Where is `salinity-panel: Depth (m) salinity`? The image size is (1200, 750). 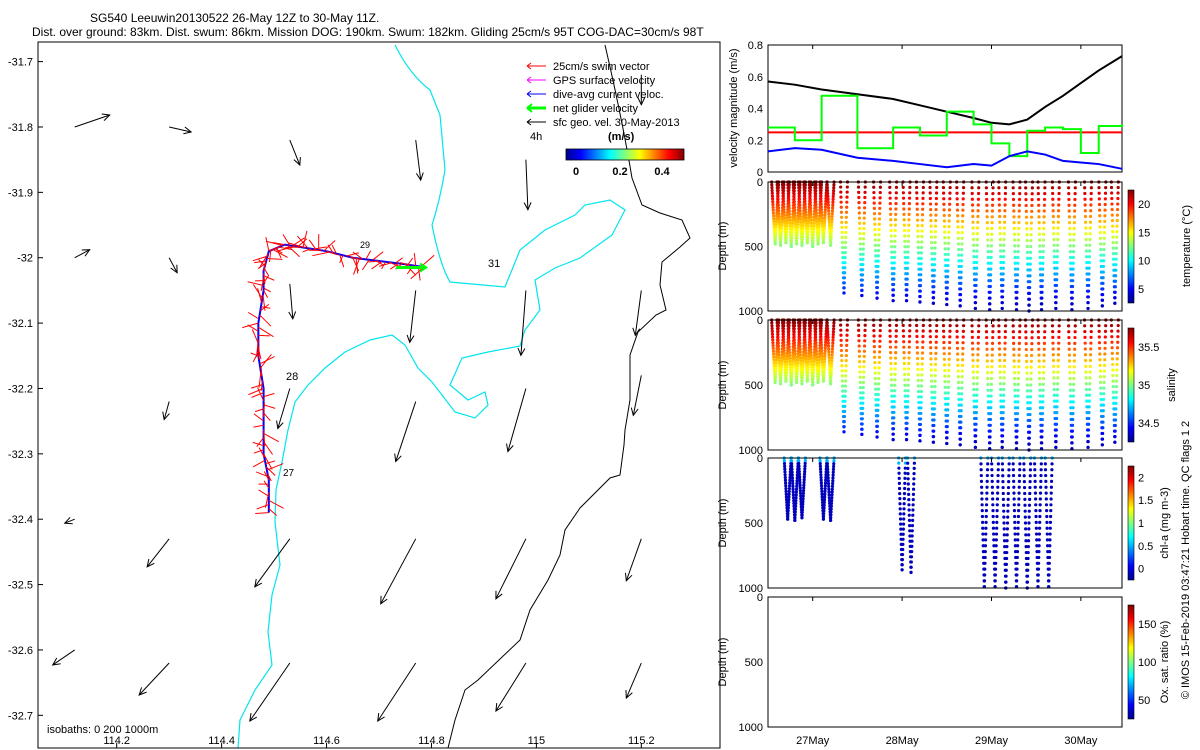 salinity-panel: Depth (m) salinity is located at coordinates (947, 385).